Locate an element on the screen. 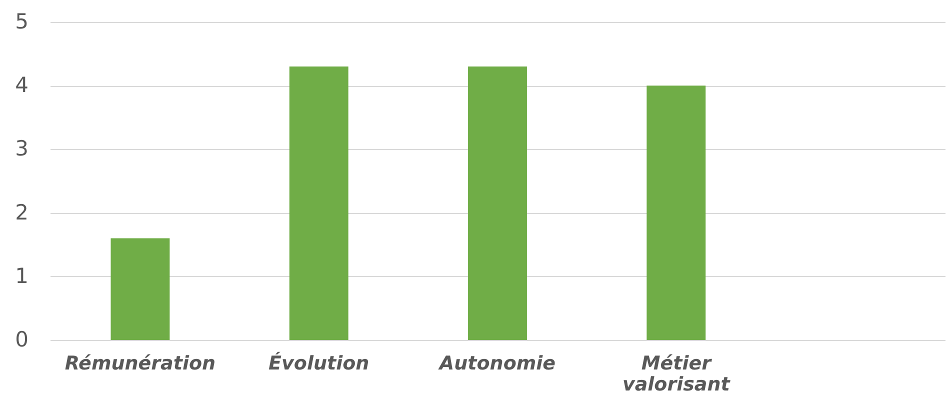 This screenshot has height=419, width=950. y-tick-label: 0 is located at coordinates (21, 340).